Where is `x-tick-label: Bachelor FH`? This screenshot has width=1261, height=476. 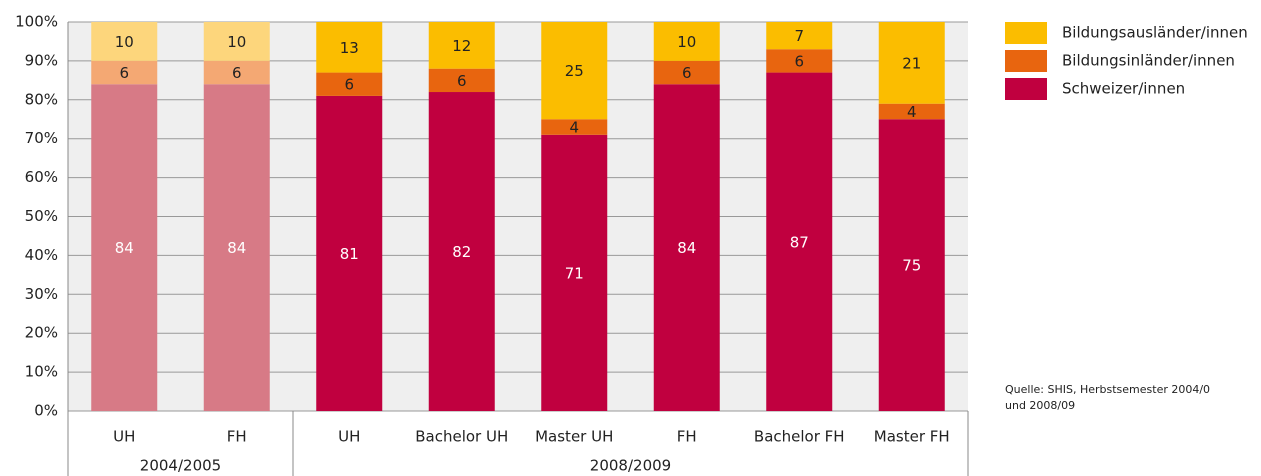 x-tick-label: Bachelor FH is located at coordinates (799, 437).